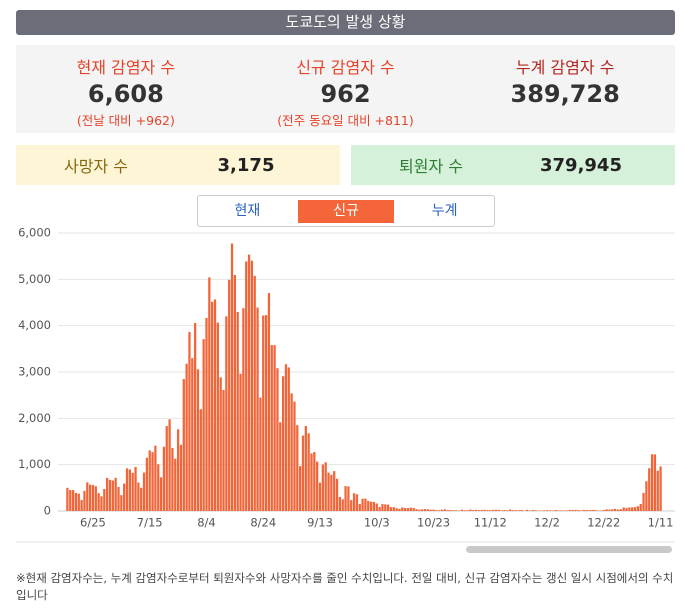 This screenshot has width=685, height=608. Describe the element at coordinates (513, 165) in the screenshot. I see `summary-box: 퇴원자 수 379,945` at that location.